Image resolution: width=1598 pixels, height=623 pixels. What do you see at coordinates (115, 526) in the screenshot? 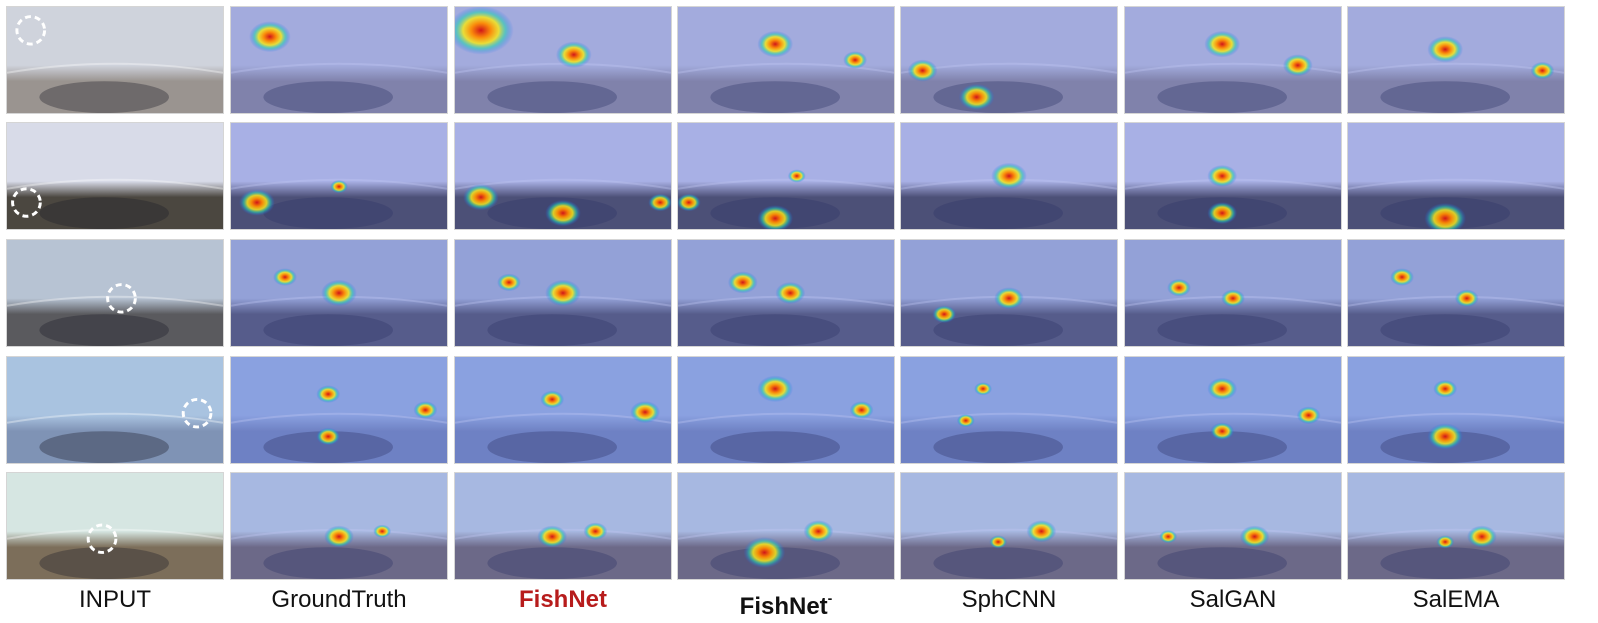
I see `panel-r5-input` at bounding box center [115, 526].